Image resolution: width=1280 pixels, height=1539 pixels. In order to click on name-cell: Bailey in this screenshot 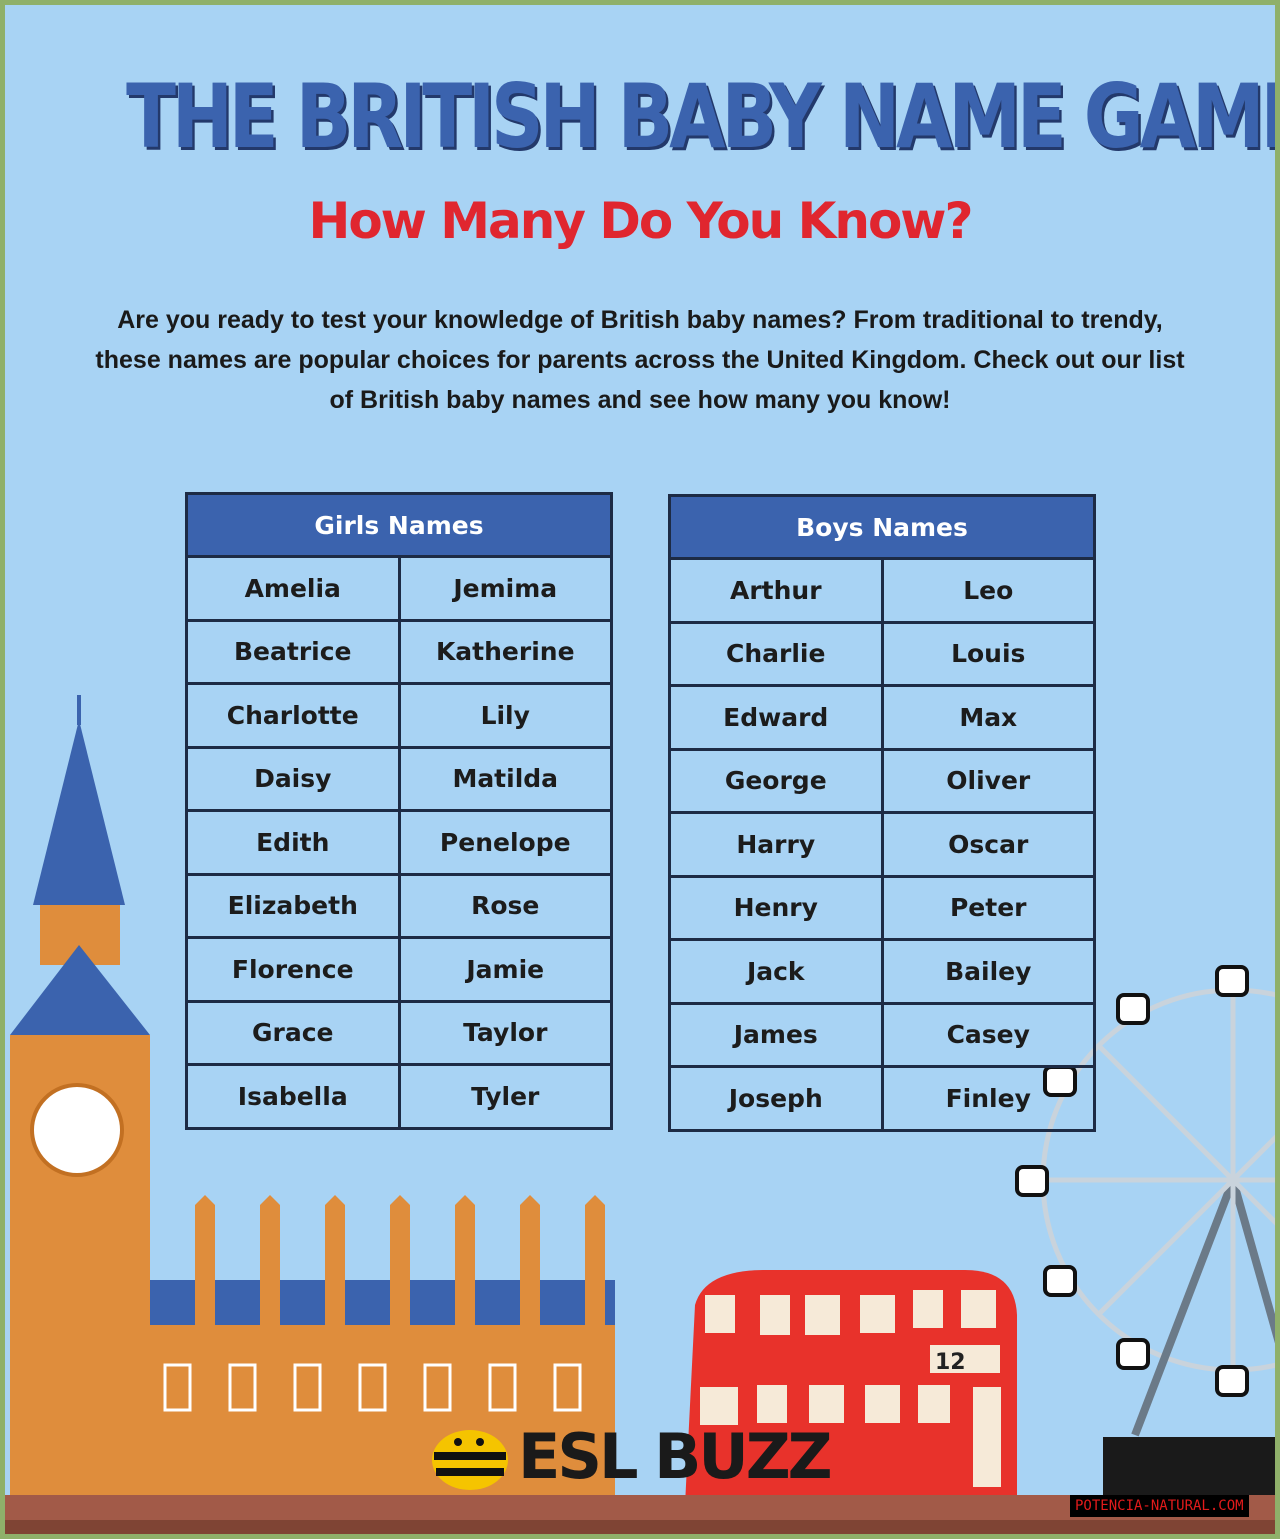, I will do `click(988, 971)`.